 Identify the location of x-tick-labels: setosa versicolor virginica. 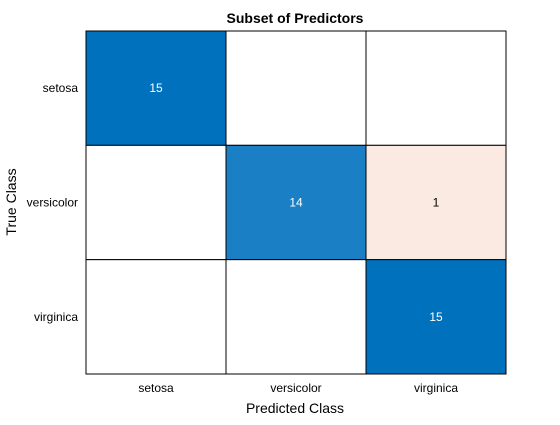
(298, 388).